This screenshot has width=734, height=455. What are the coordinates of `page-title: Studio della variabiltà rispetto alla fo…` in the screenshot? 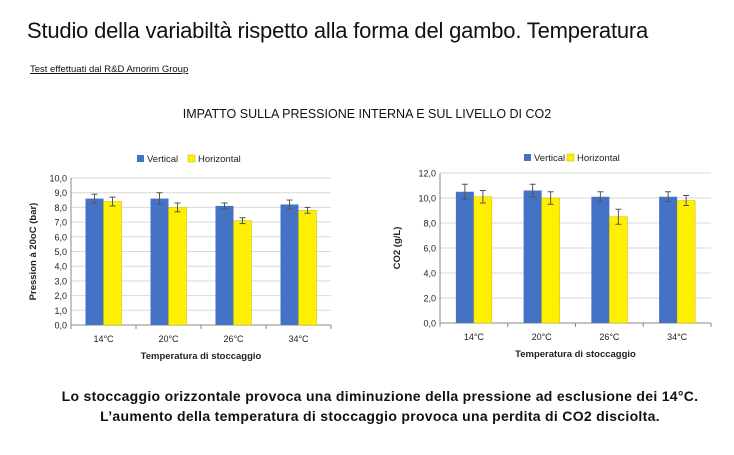 It's located at (338, 30).